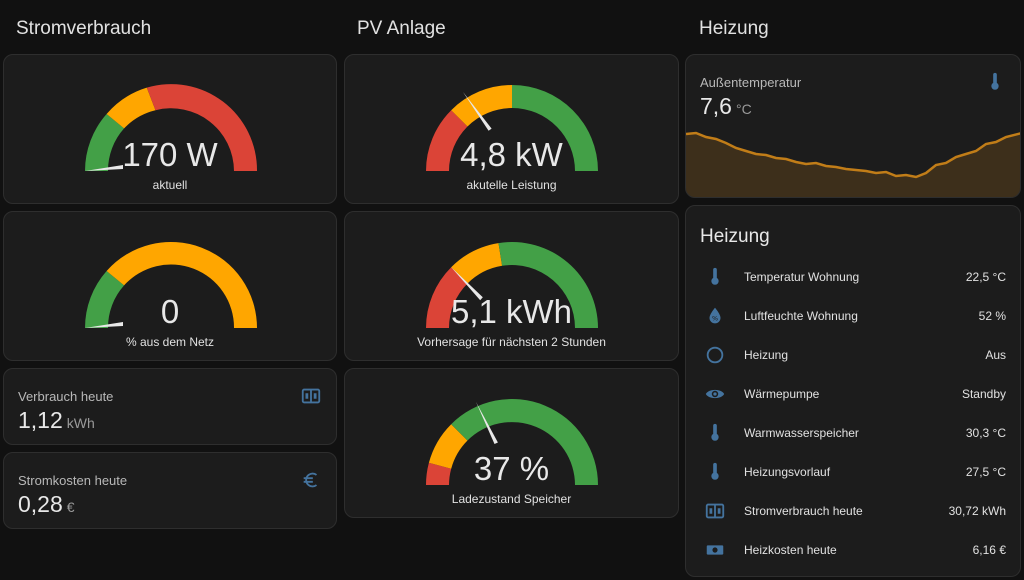 The image size is (1024, 580). What do you see at coordinates (170, 185) in the screenshot?
I see `gauge-label: aktuell` at bounding box center [170, 185].